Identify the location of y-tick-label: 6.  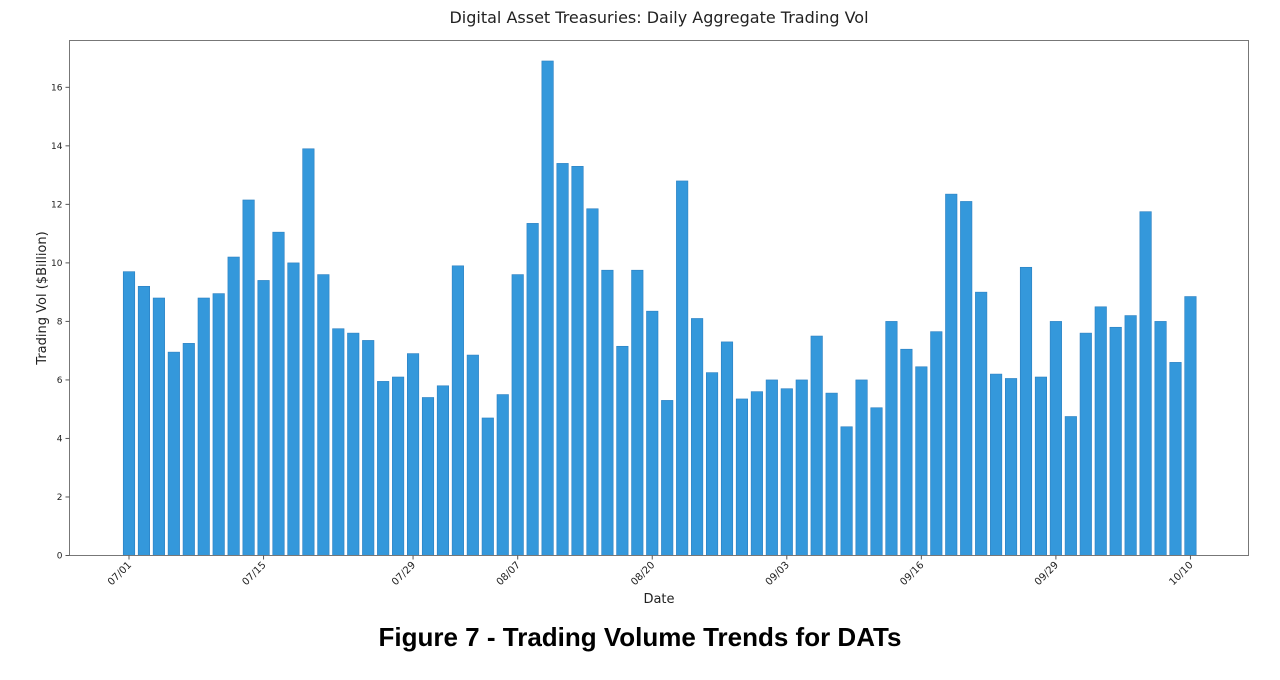
(60, 381).